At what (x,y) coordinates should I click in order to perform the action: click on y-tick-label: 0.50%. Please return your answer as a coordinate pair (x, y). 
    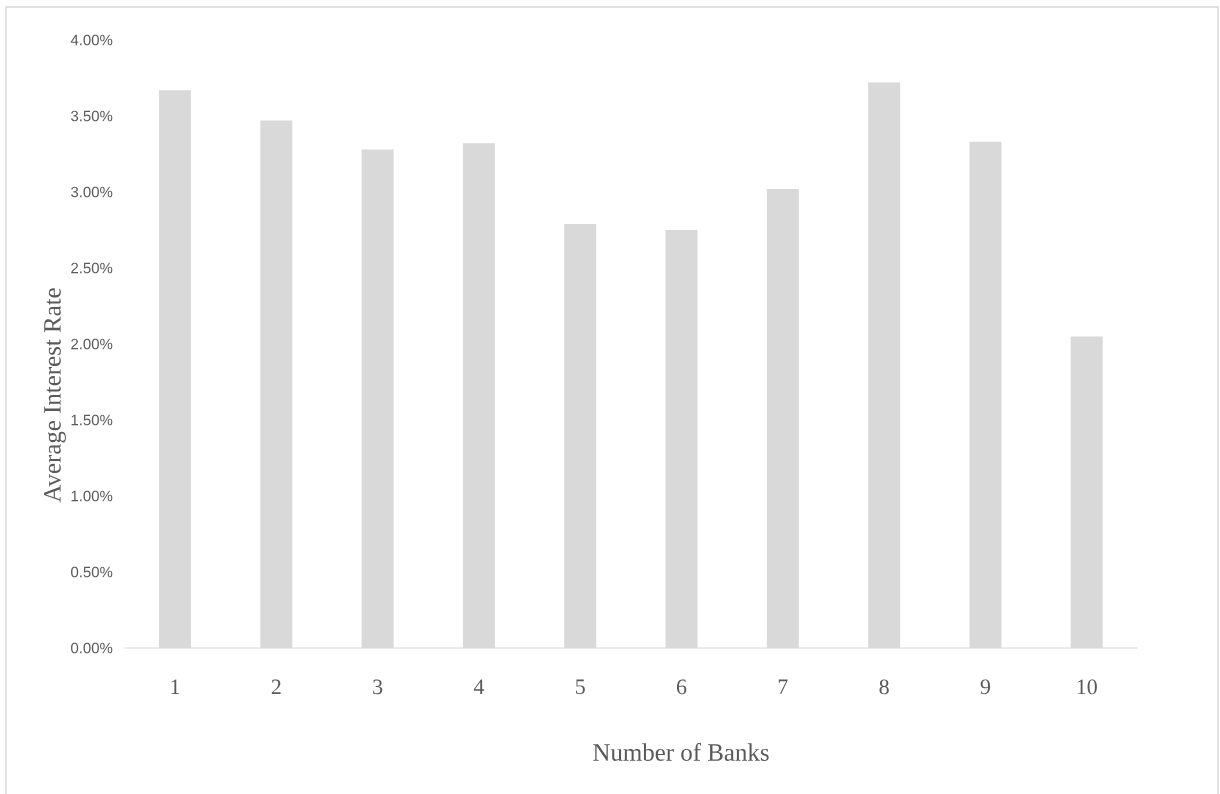
    Looking at the image, I should click on (92, 572).